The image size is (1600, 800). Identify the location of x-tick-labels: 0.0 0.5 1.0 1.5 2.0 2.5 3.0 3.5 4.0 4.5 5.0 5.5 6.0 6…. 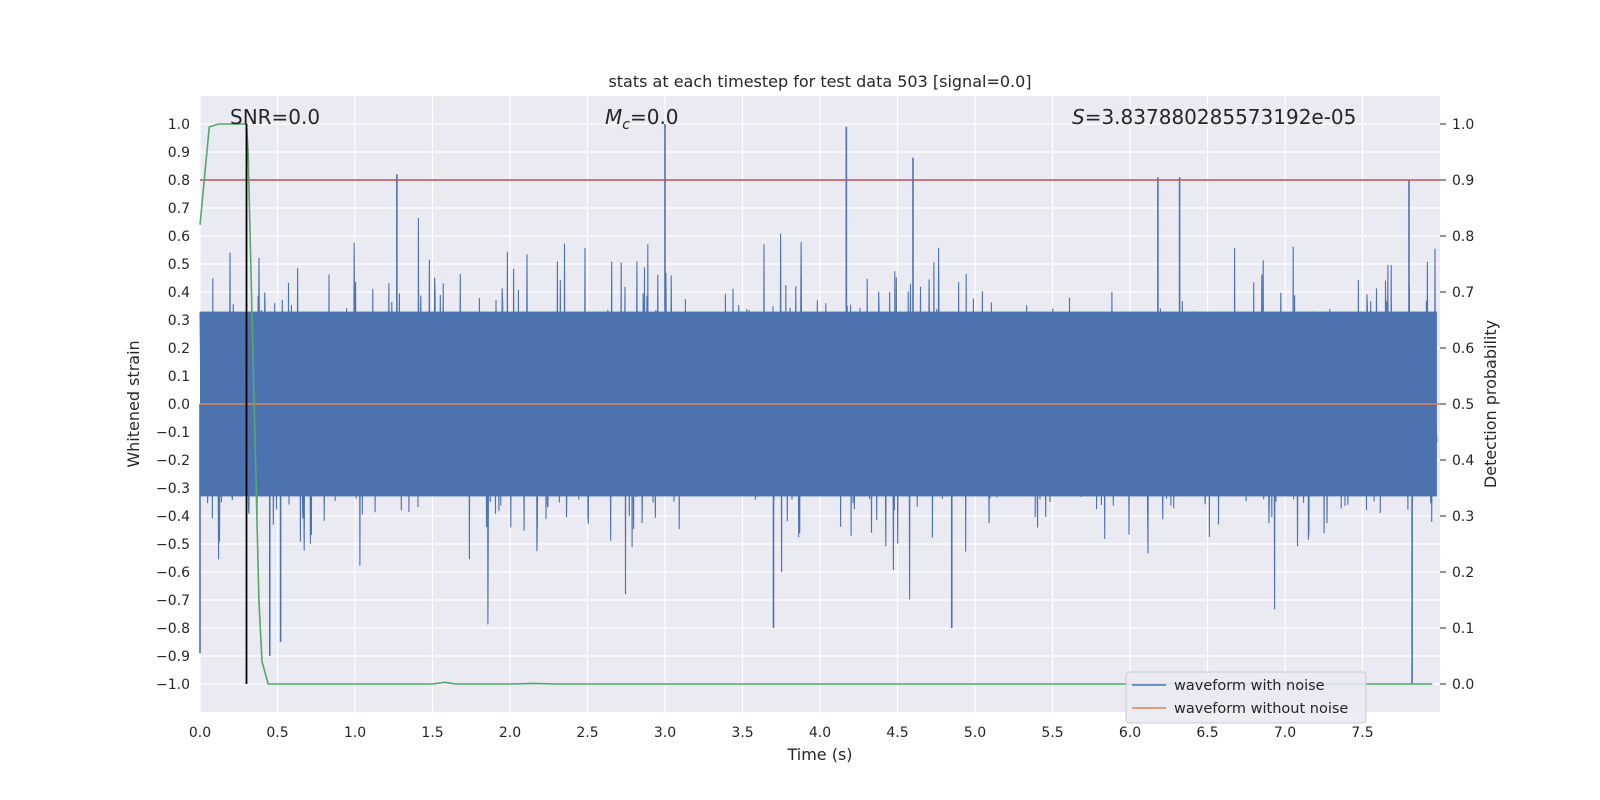
(781, 733).